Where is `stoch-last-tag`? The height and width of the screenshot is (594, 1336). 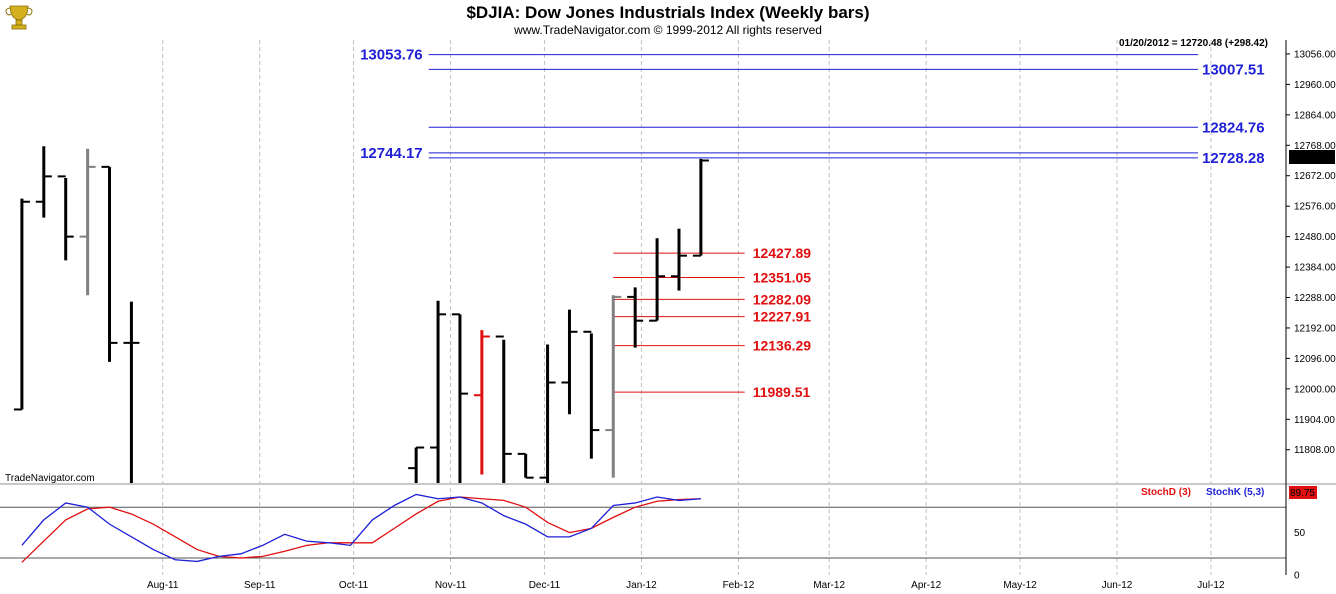 stoch-last-tag is located at coordinates (1303, 492).